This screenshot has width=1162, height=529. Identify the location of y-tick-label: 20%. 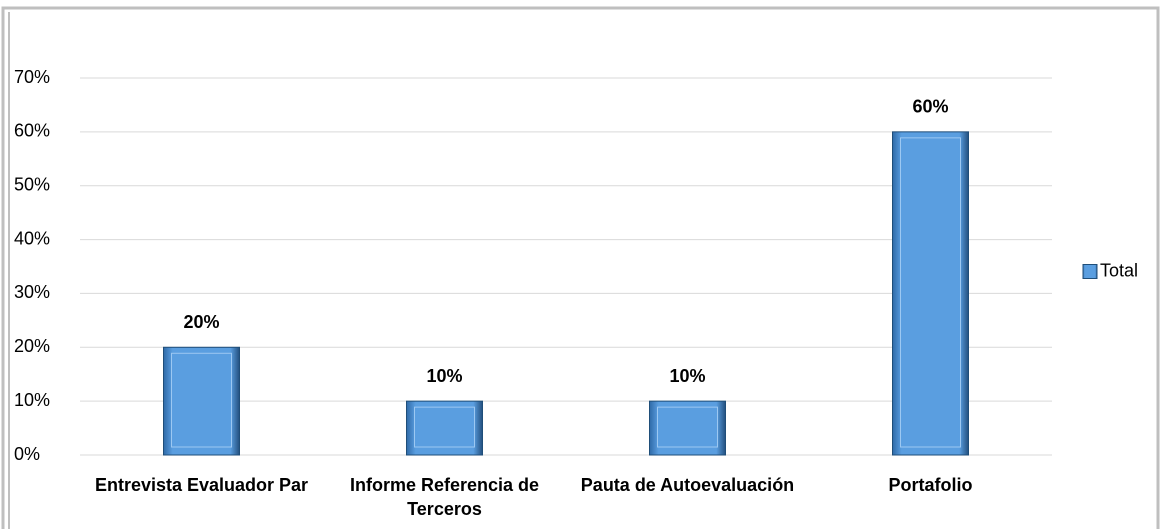
(32, 346).